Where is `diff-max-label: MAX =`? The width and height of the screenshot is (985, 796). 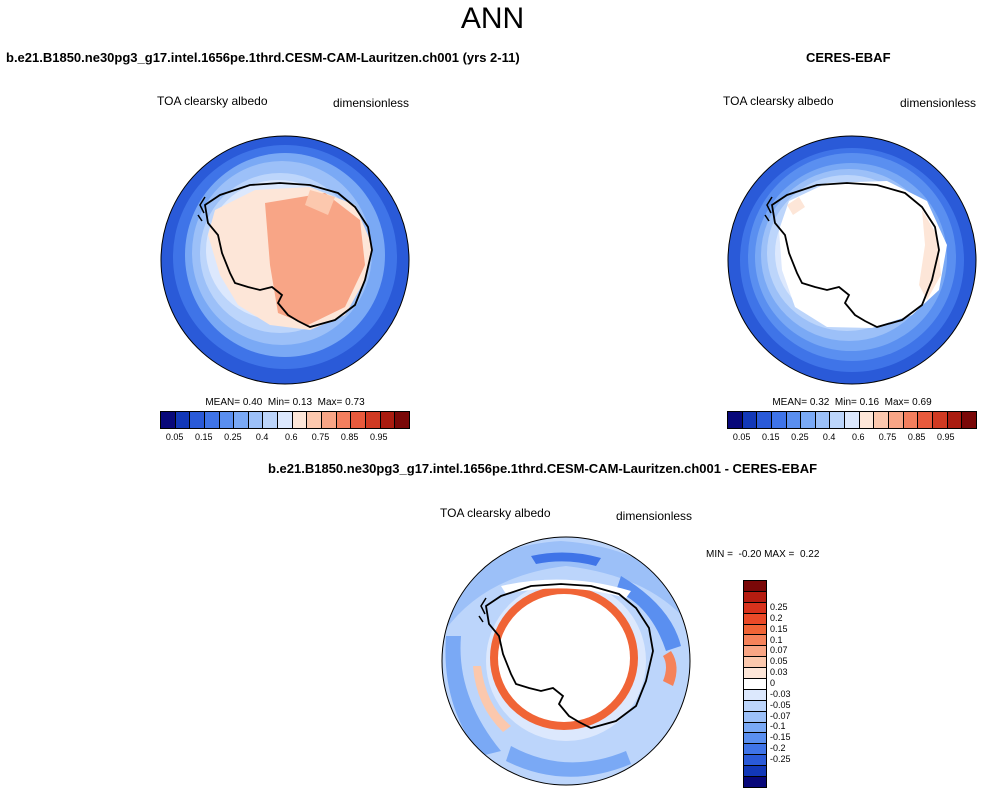 diff-max-label: MAX = is located at coordinates (779, 554).